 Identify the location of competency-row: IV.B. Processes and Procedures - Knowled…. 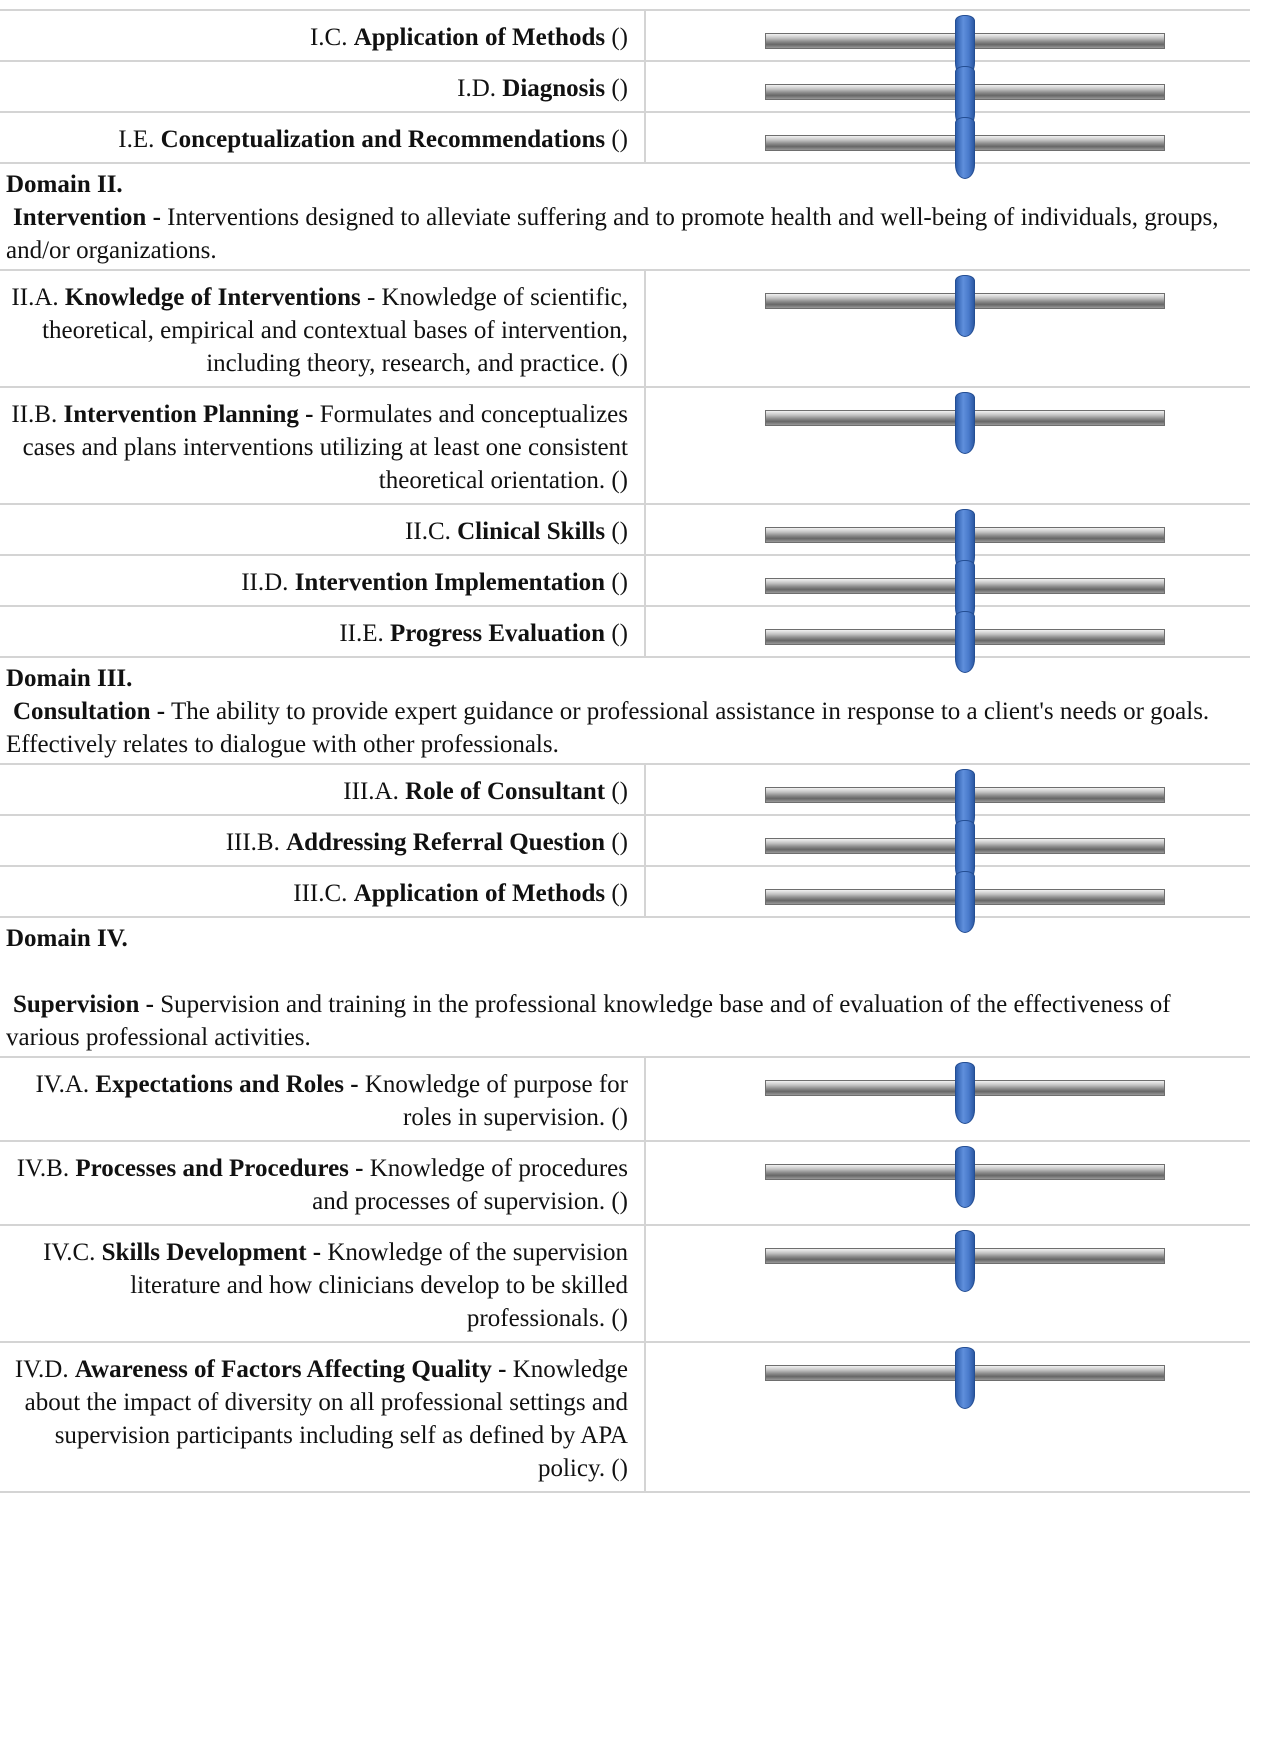
(625, 1183).